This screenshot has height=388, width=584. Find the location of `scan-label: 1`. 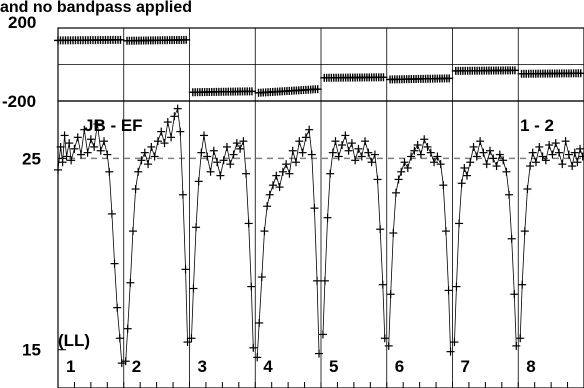

scan-label: 1 is located at coordinates (70, 366).